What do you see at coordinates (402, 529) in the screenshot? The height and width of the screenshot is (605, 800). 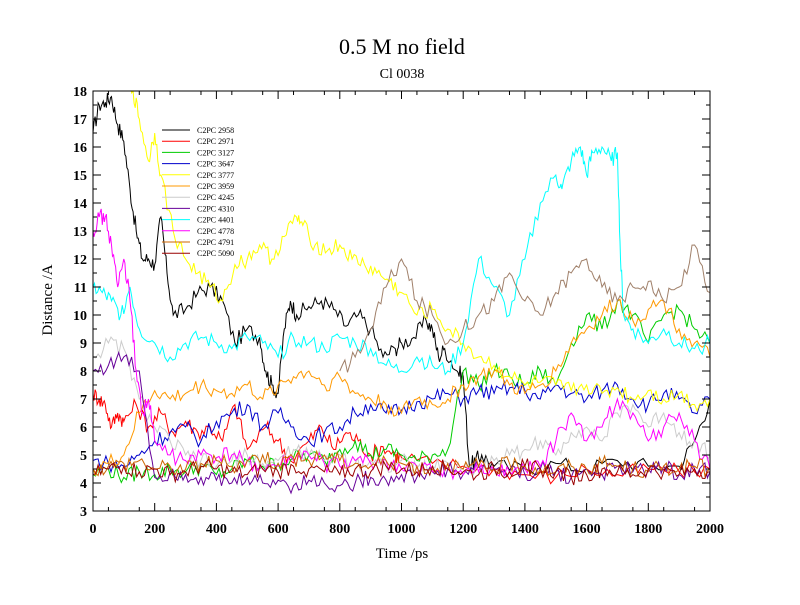 I see `x-tick-label: 1000` at bounding box center [402, 529].